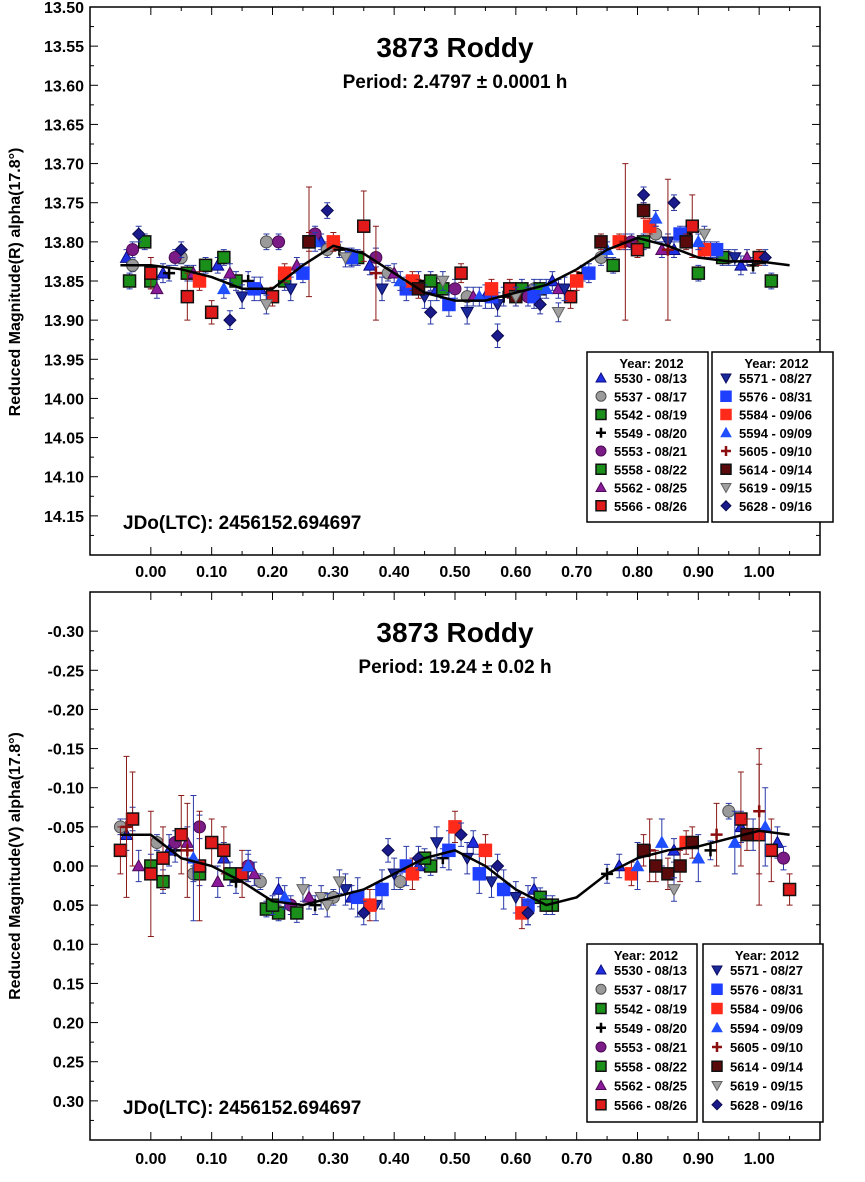  What do you see at coordinates (766, 1086) in the screenshot?
I see `legend-entry: 5619 - 09/15` at bounding box center [766, 1086].